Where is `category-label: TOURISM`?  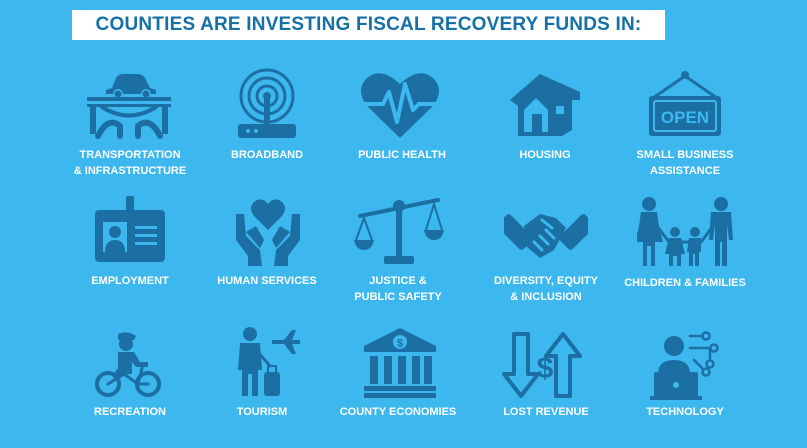
category-label: TOURISM is located at coordinates (262, 412).